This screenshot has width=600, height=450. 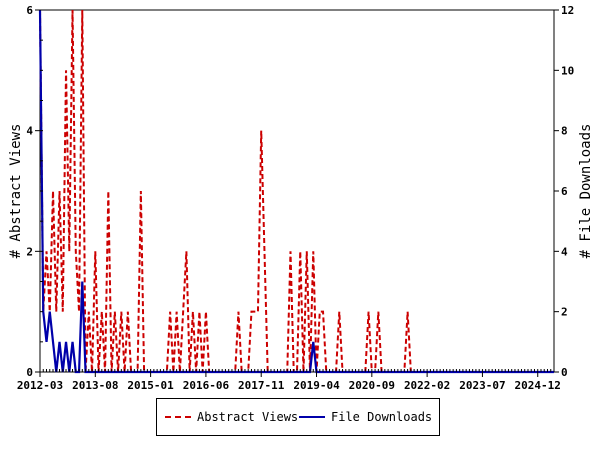 I want to click on legend-item-abstract-views: Abstract Views, so click(x=231, y=417).